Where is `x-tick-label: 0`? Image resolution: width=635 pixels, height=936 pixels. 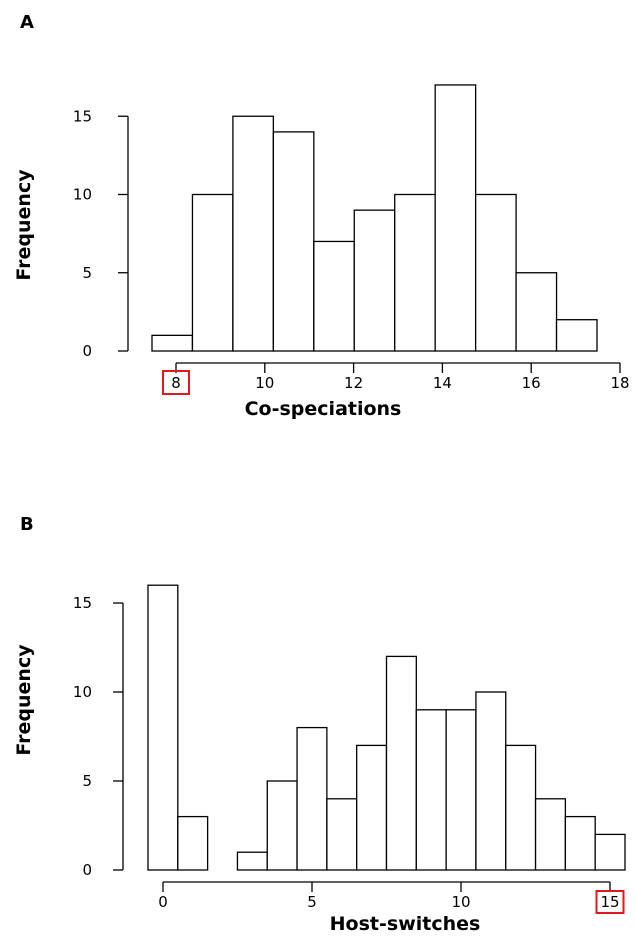 x-tick-label: 0 is located at coordinates (163, 902).